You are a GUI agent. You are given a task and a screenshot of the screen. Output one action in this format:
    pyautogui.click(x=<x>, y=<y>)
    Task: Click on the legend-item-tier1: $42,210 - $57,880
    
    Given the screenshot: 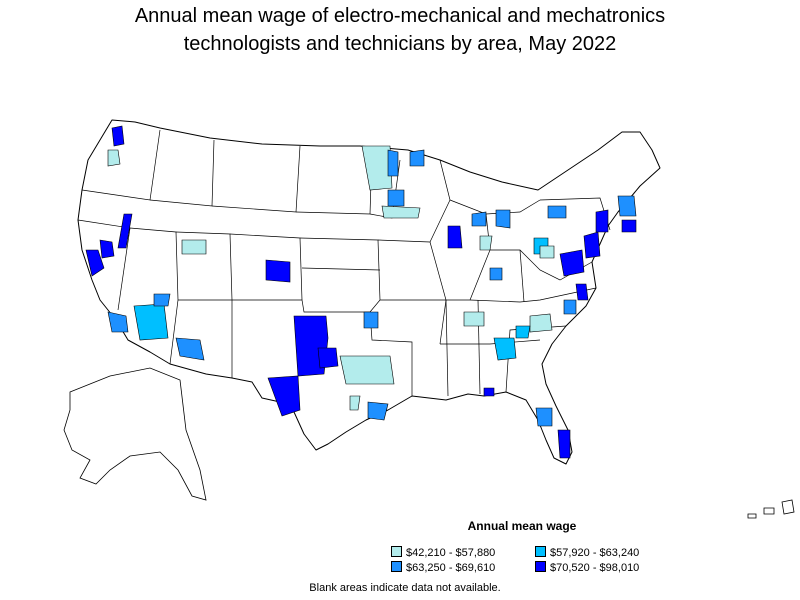 What is the action you would take?
    pyautogui.click(x=443, y=552)
    